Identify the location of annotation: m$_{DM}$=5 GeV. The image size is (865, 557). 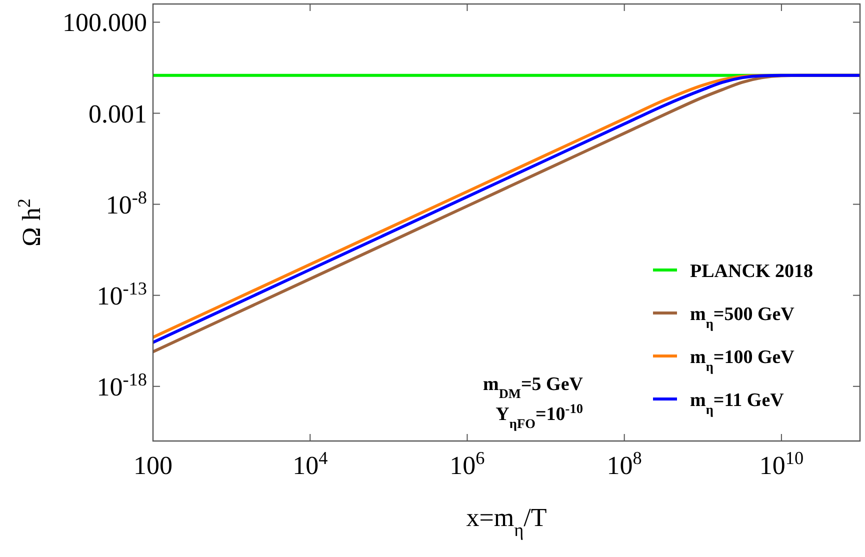
(533, 387).